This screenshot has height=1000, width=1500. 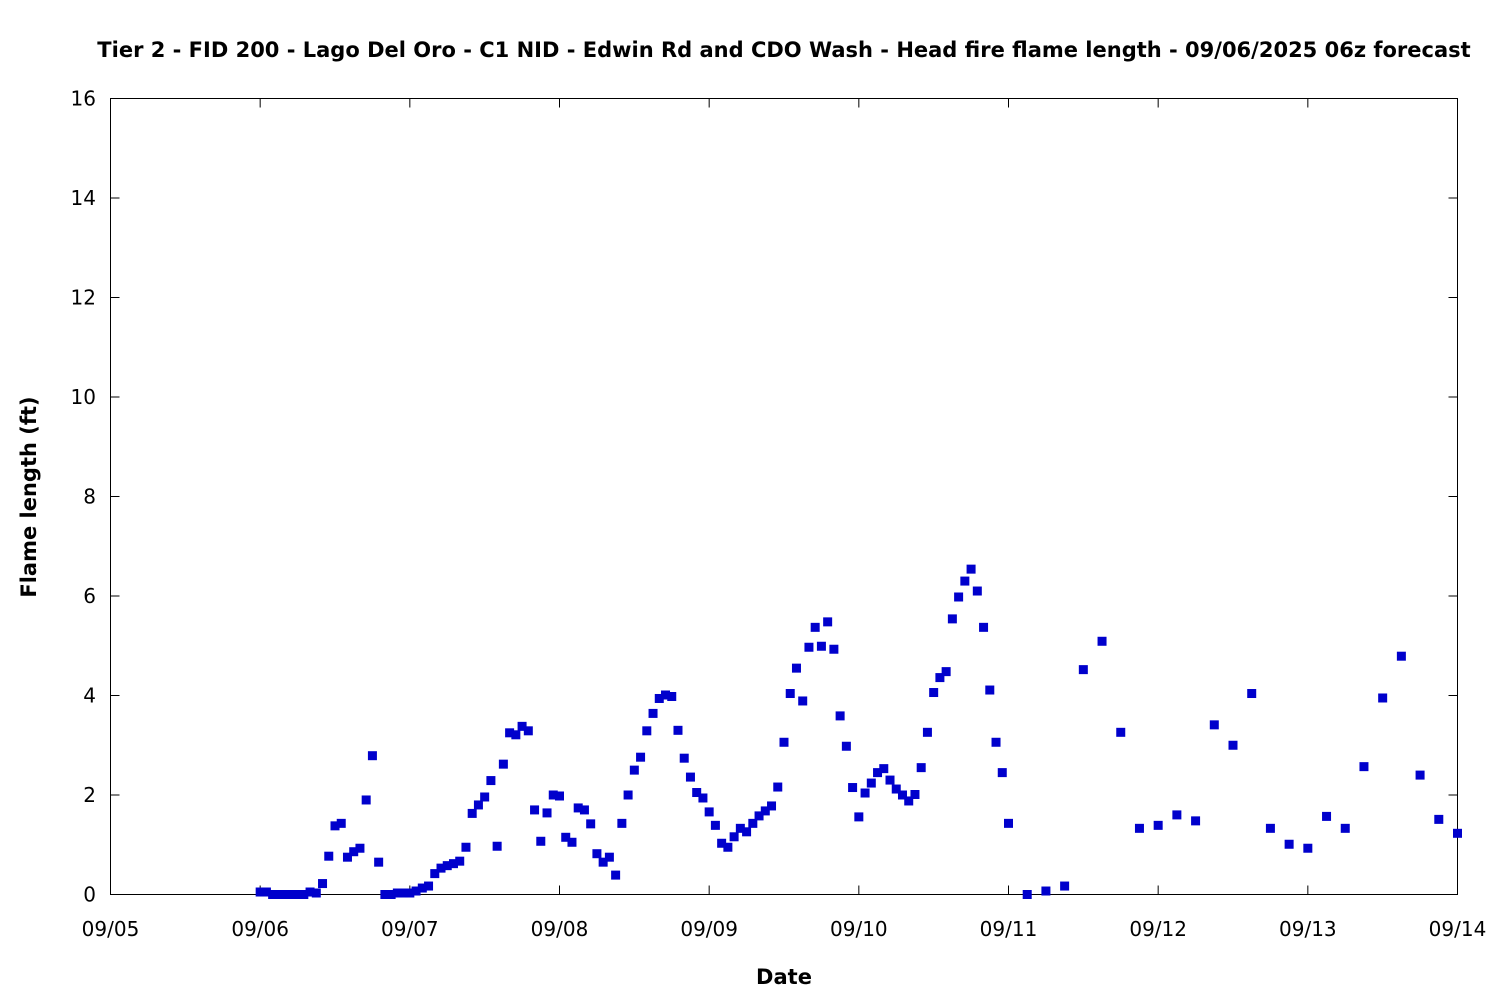 I want to click on x-tick-label: 09/12, so click(x=1158, y=929).